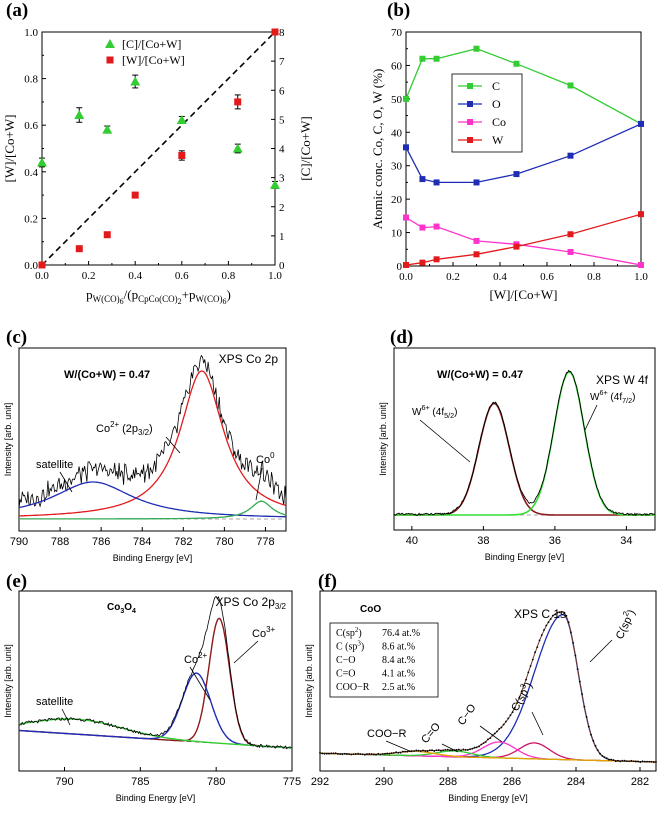 Image resolution: width=660 pixels, height=815 pixels. Describe the element at coordinates (386, 734) in the screenshot. I see `text-part: COO−R` at that location.